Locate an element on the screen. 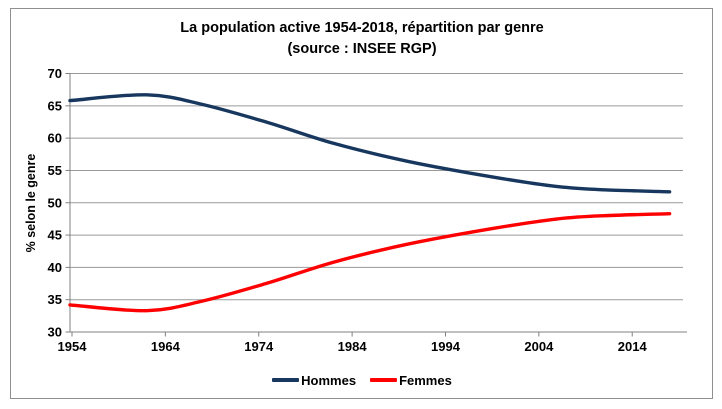  x-tick-label-2004: 2004 is located at coordinates (539, 346).